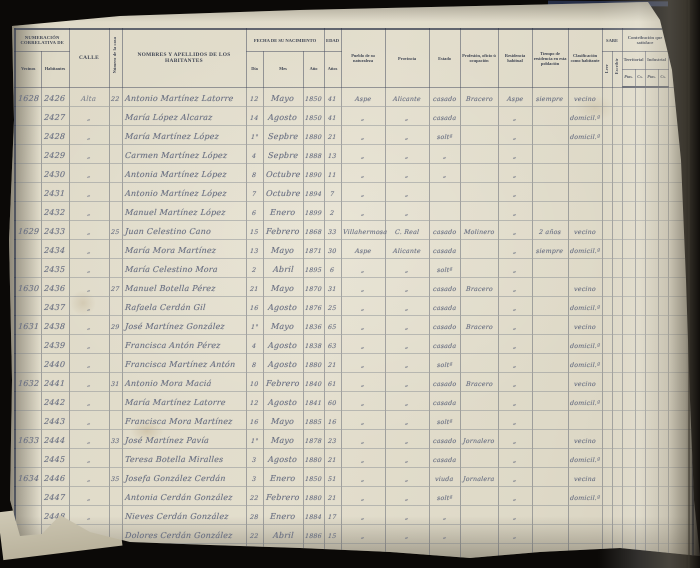  What do you see at coordinates (585, 267) in the screenshot?
I see `cell-clasificacion` at bounding box center [585, 267].